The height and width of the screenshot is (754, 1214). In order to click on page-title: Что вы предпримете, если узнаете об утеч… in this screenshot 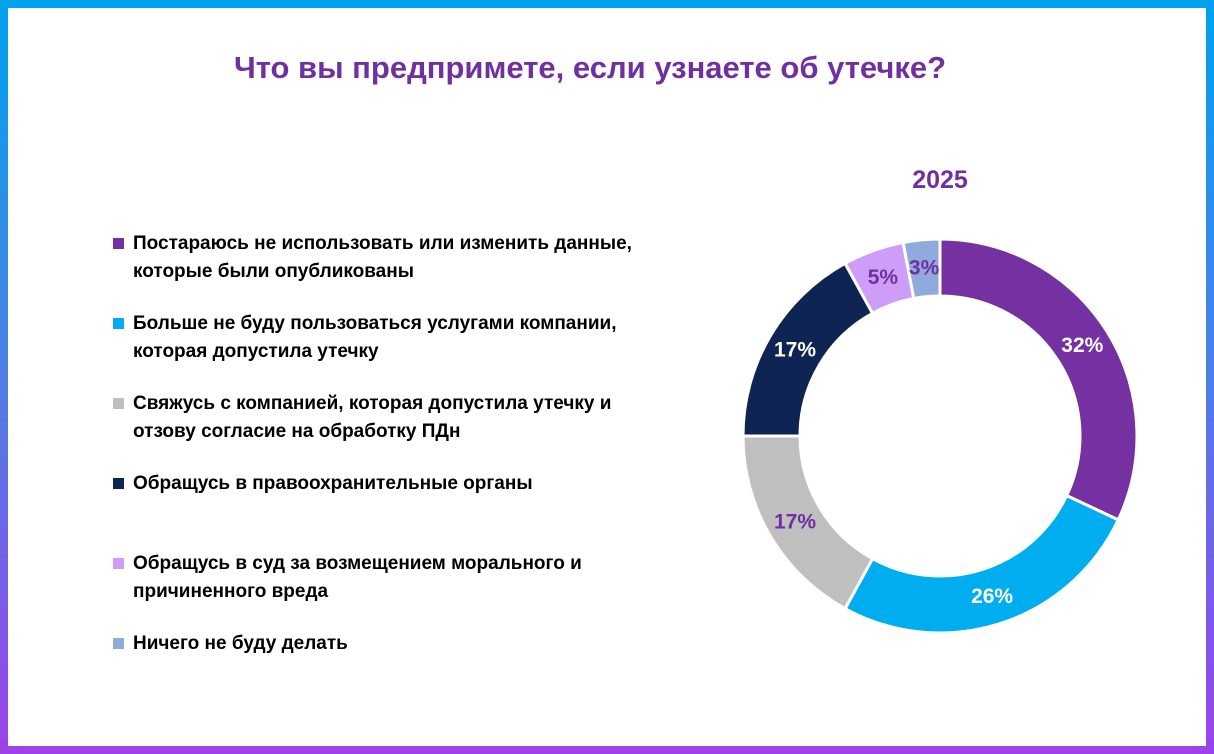, I will do `click(590, 67)`.